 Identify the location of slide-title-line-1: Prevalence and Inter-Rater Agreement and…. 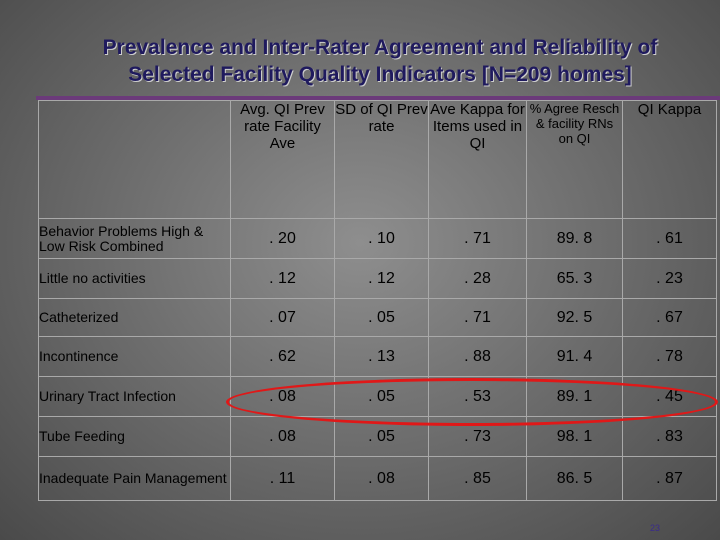
(380, 47).